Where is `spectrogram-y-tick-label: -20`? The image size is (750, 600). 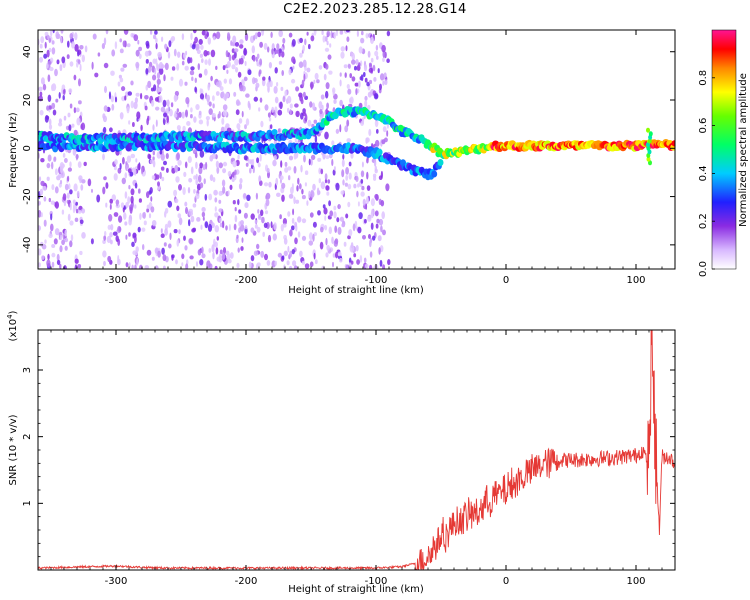 spectrogram-y-tick-label: -20 is located at coordinates (27, 196).